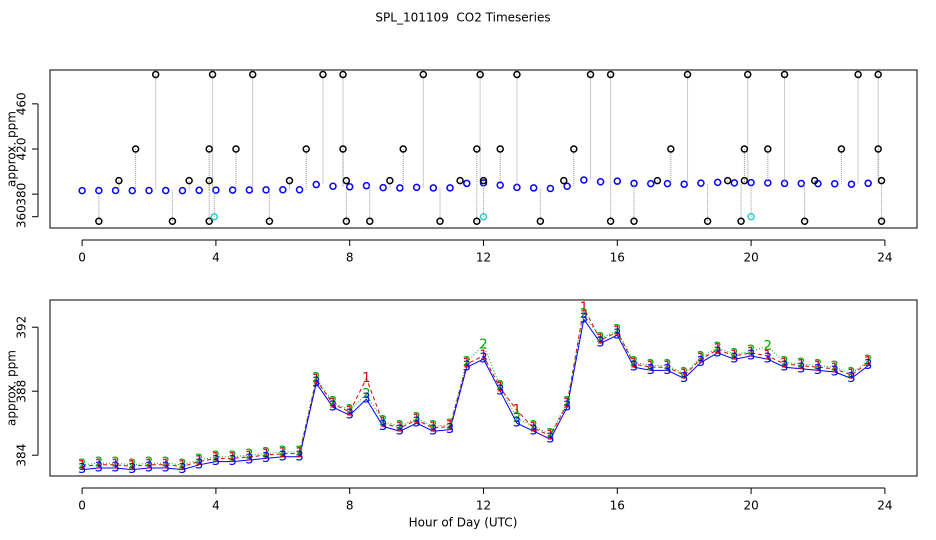 This screenshot has width=936, height=540. What do you see at coordinates (884, 258) in the screenshot?
I see `x-tick-label: 24` at bounding box center [884, 258].